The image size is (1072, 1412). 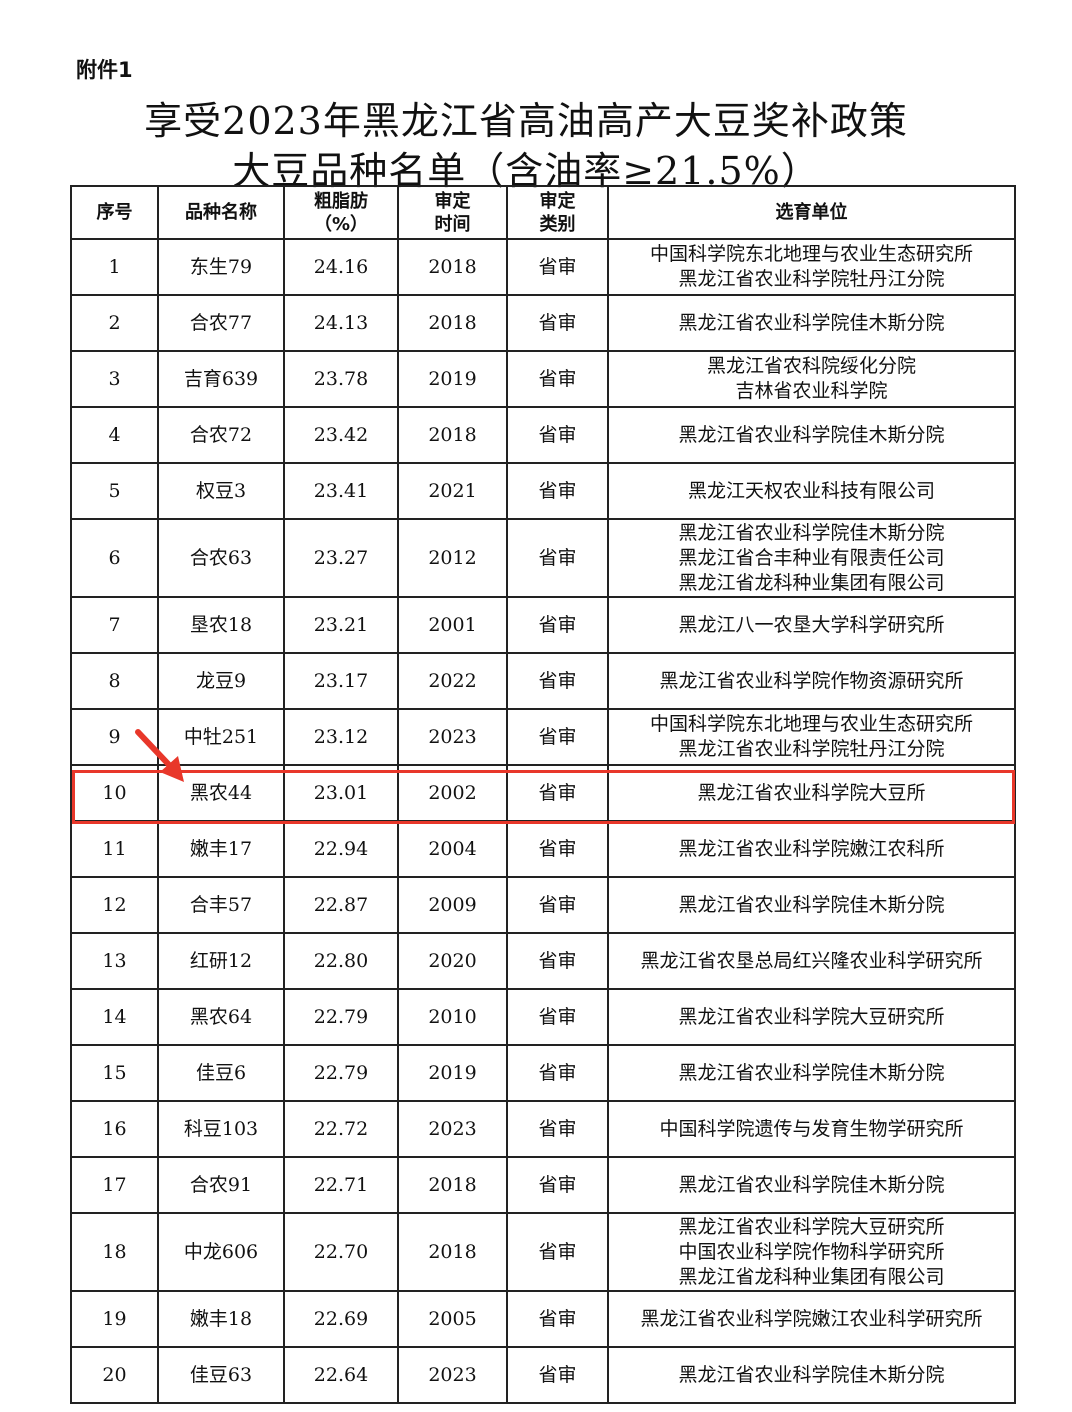 What do you see at coordinates (114, 961) in the screenshot?
I see `cell-no: 13` at bounding box center [114, 961].